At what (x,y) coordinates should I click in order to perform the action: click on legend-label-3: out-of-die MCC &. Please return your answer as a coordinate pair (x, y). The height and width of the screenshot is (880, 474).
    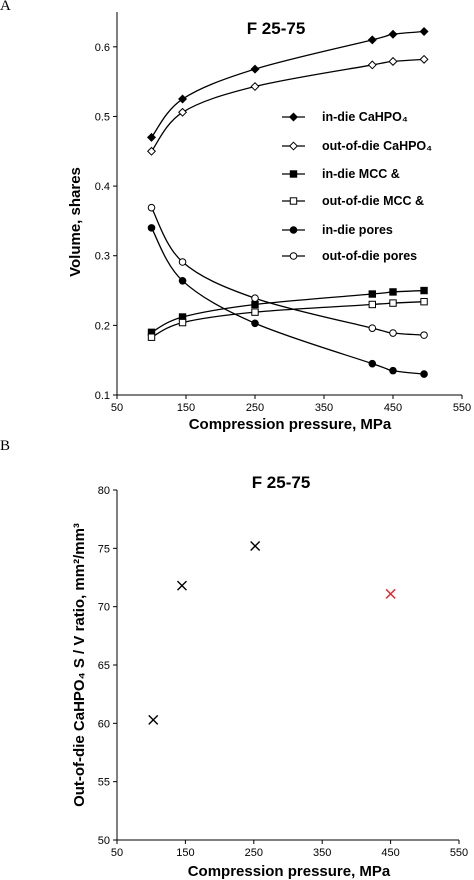
    Looking at the image, I should click on (373, 201).